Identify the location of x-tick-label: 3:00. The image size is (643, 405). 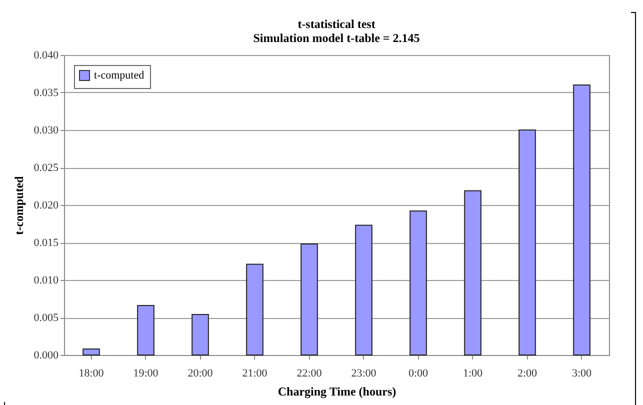
(582, 374).